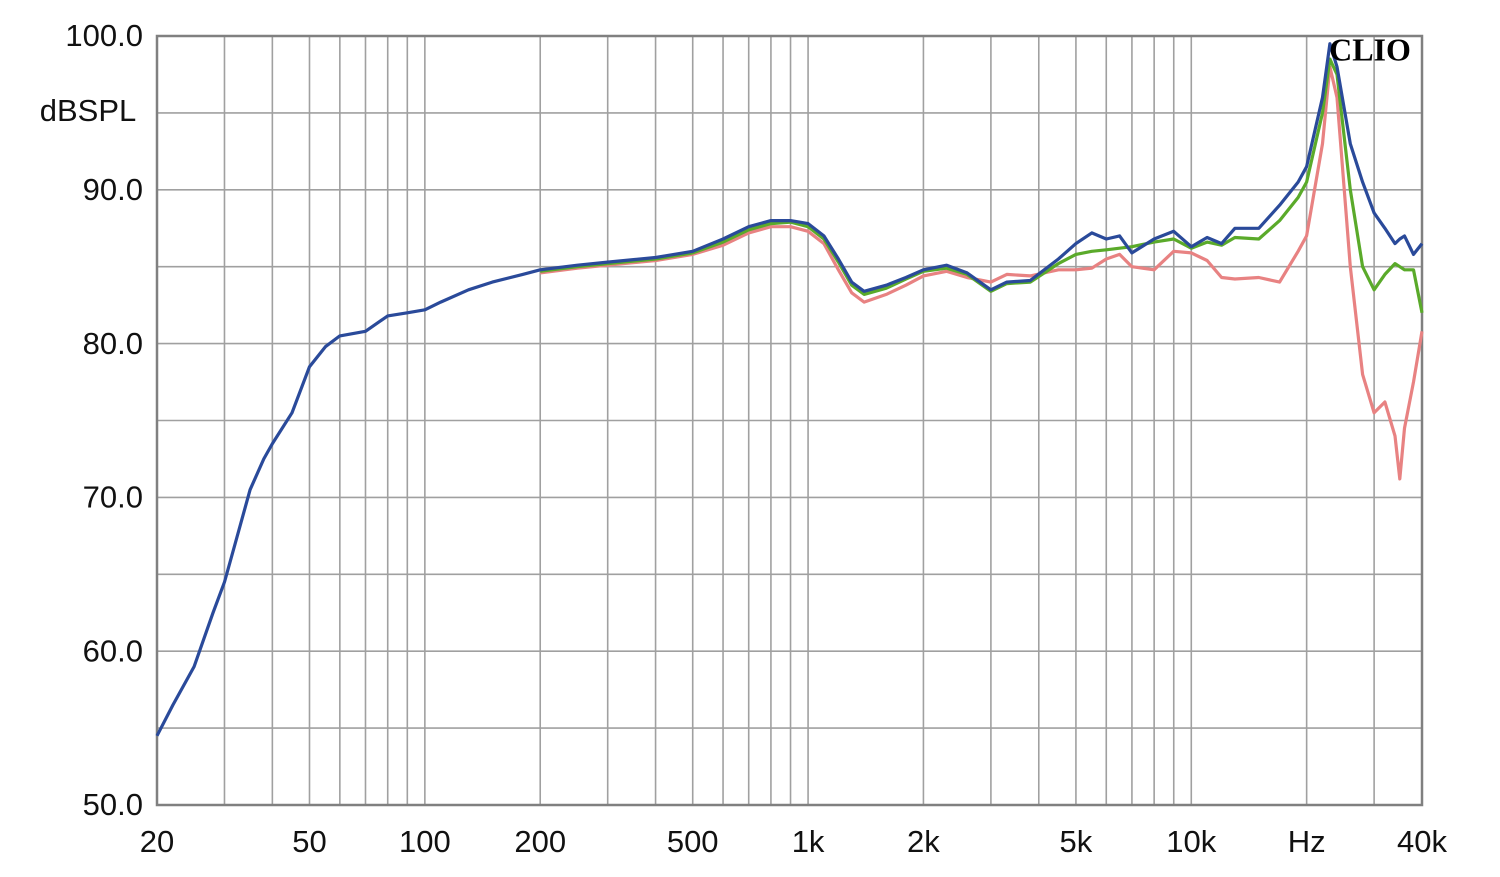 Image resolution: width=1500 pixels, height=877 pixels. Describe the element at coordinates (693, 841) in the screenshot. I see `x-tick-label: 500` at that location.